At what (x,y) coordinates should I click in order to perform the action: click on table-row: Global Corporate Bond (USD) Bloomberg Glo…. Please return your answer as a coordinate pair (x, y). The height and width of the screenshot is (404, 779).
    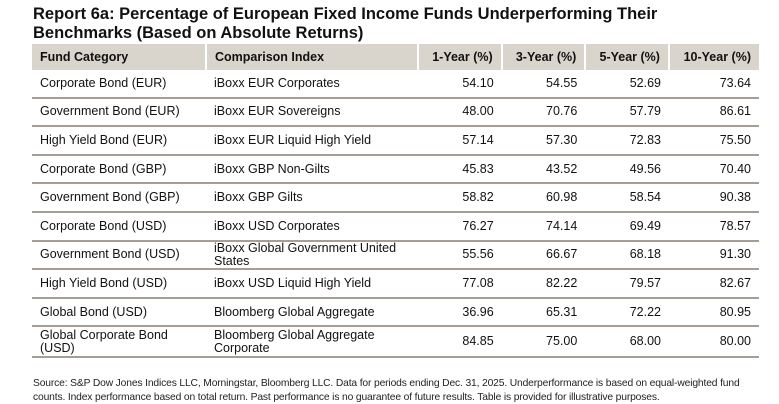
    Looking at the image, I should click on (395, 342).